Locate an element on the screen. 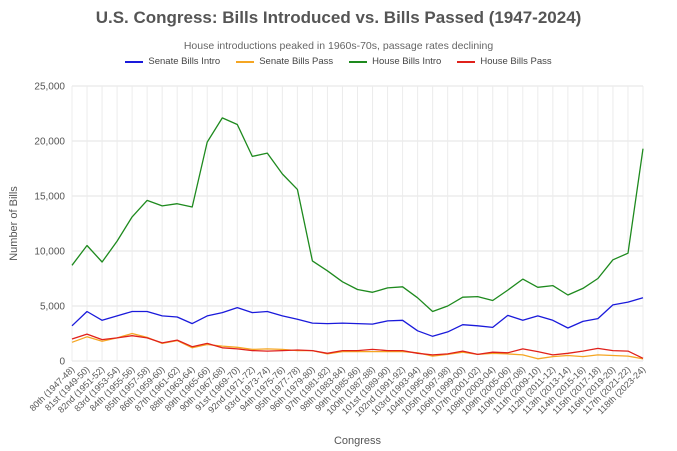 The image size is (677, 451). legend-swatch-senate-intro is located at coordinates (134, 61).